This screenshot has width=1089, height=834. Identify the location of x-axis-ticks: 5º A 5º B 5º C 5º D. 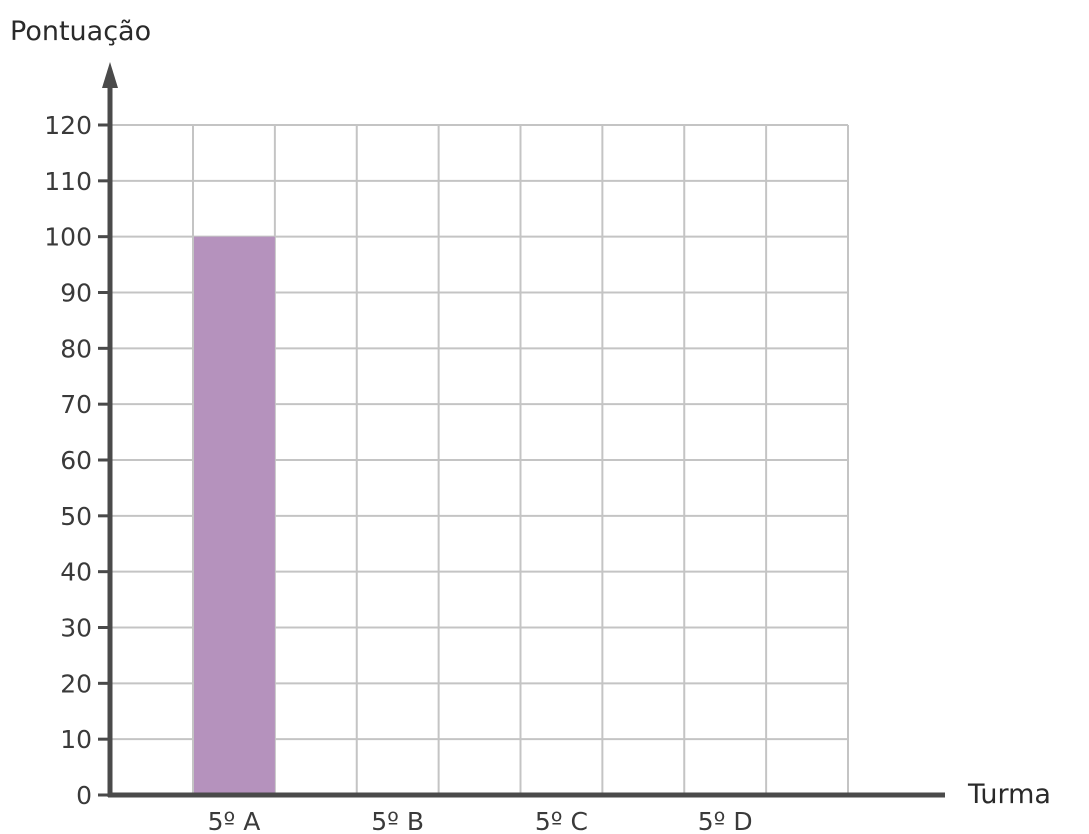
(480, 820).